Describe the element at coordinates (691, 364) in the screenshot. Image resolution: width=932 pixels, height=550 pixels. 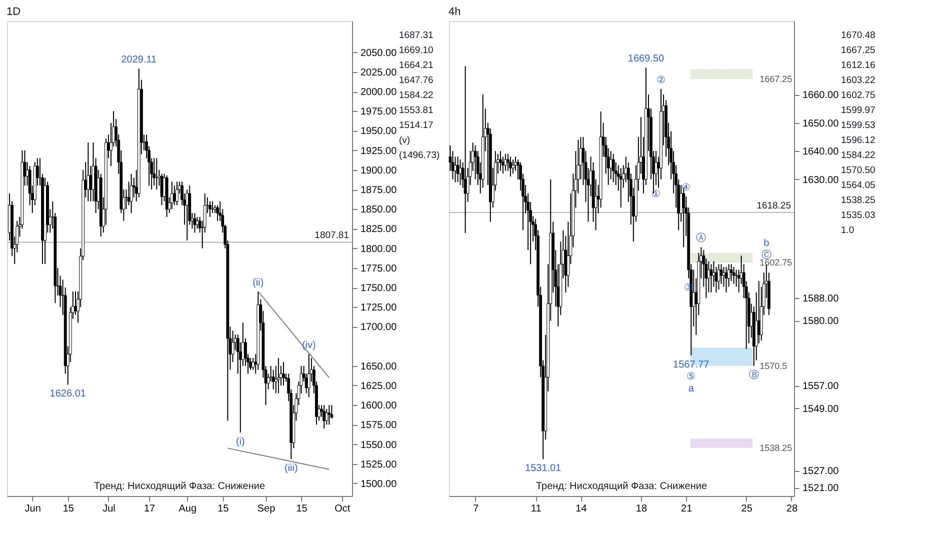
I see `annotation: 1567.77` at that location.